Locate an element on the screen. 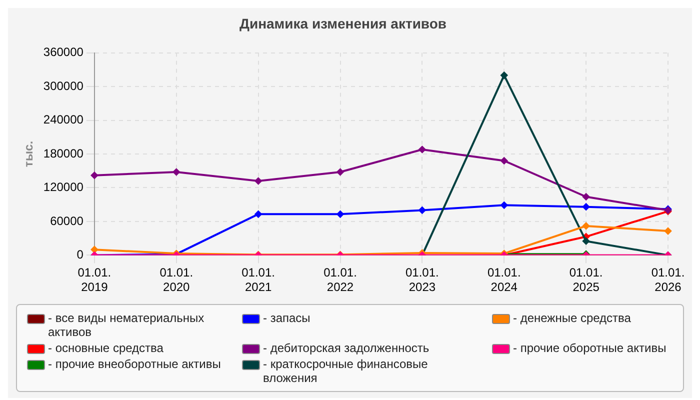  y-tick-label: 180000 is located at coordinates (63, 153).